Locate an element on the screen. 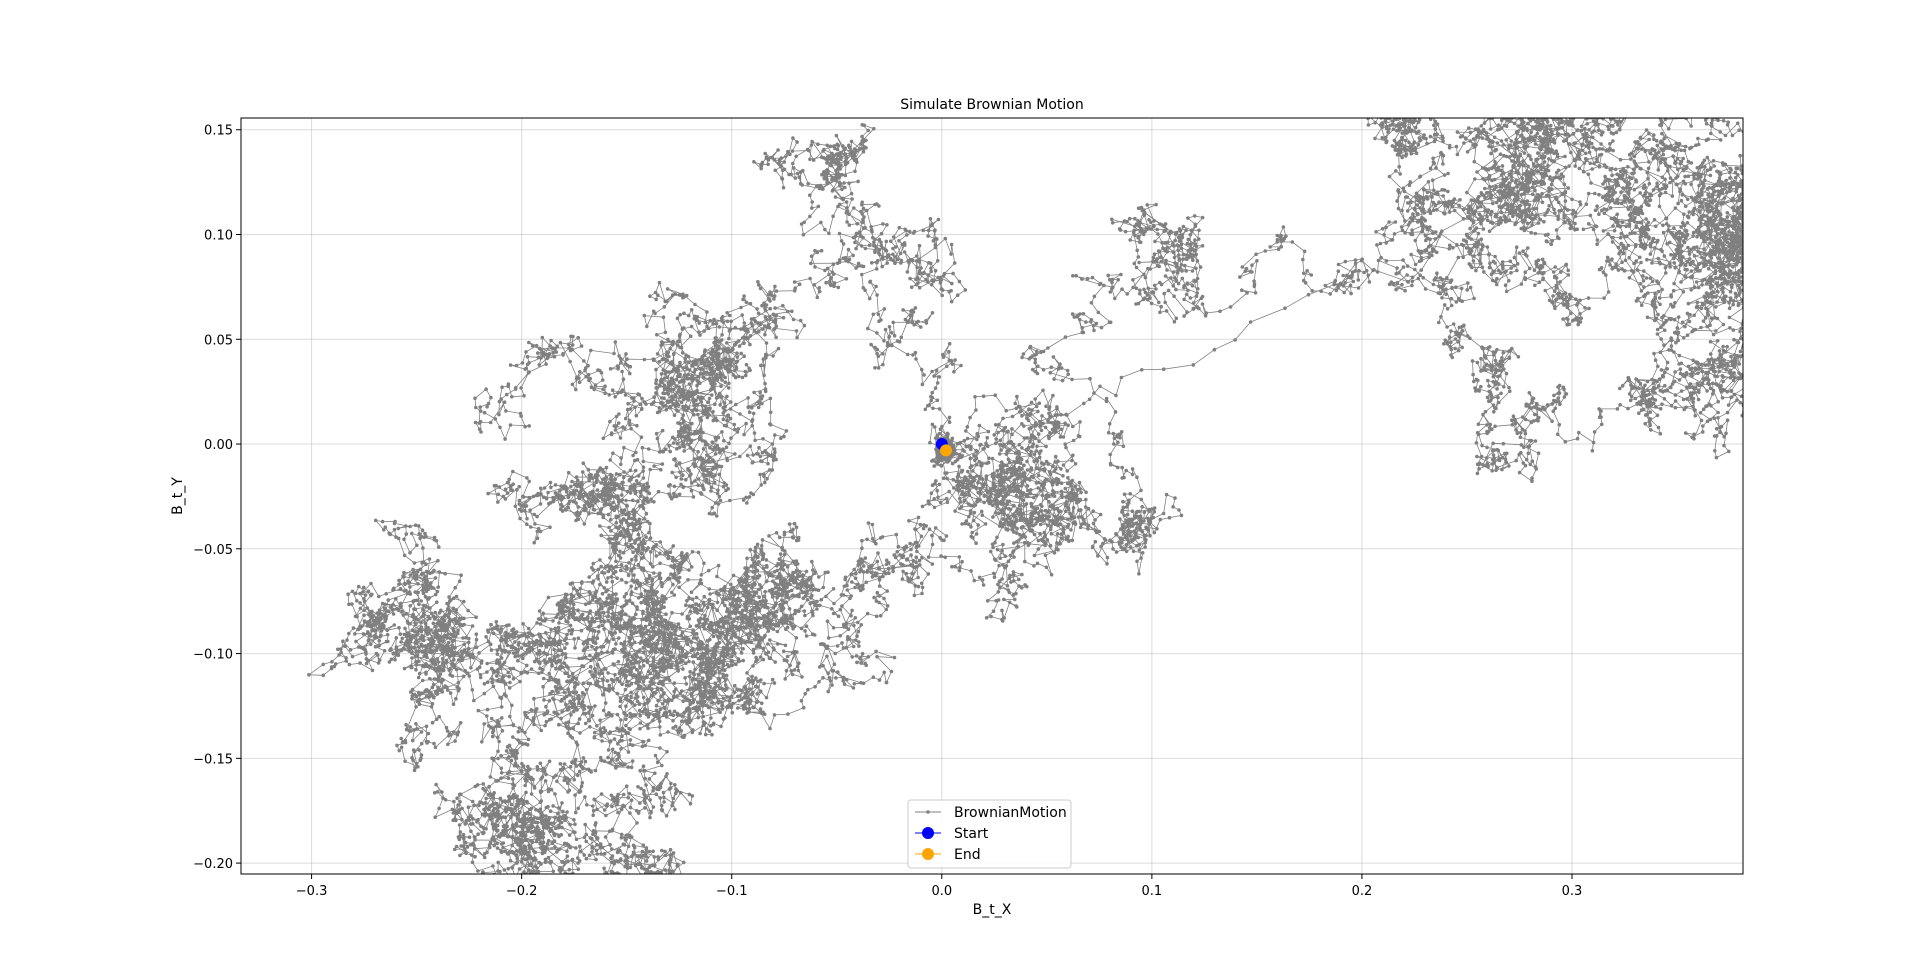 This screenshot has width=1920, height=979. legend-entry-start: Start is located at coordinates (952, 834).